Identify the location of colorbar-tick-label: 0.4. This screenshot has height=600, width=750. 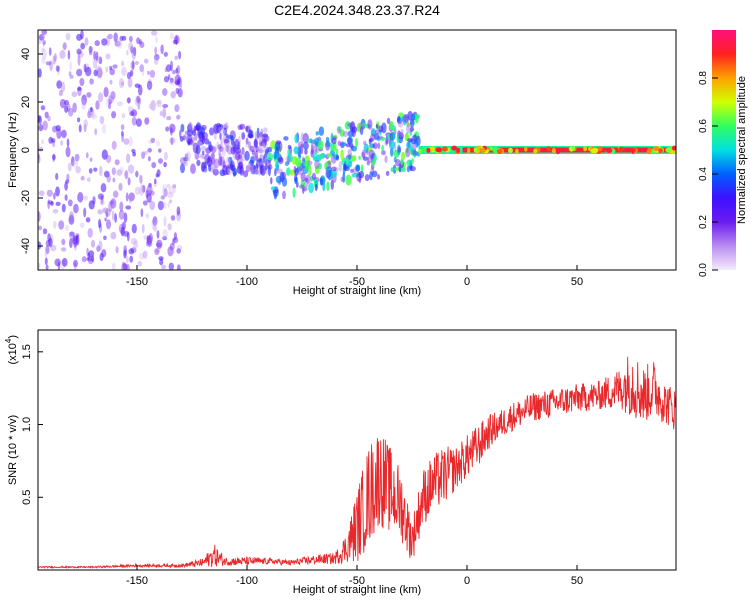
(703, 174).